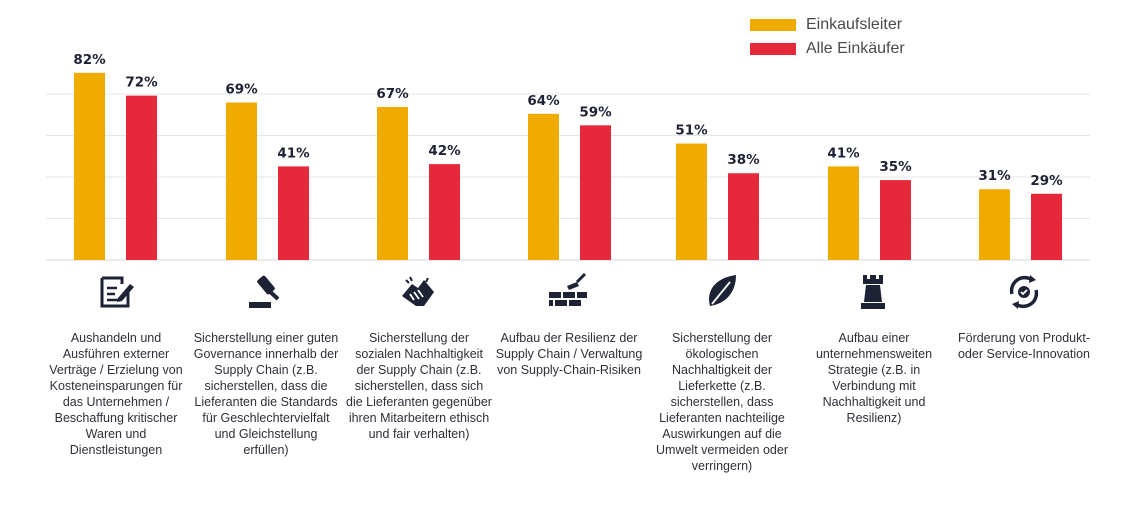  Describe the element at coordinates (722, 290) in the screenshot. I see `leaf-icon` at that location.